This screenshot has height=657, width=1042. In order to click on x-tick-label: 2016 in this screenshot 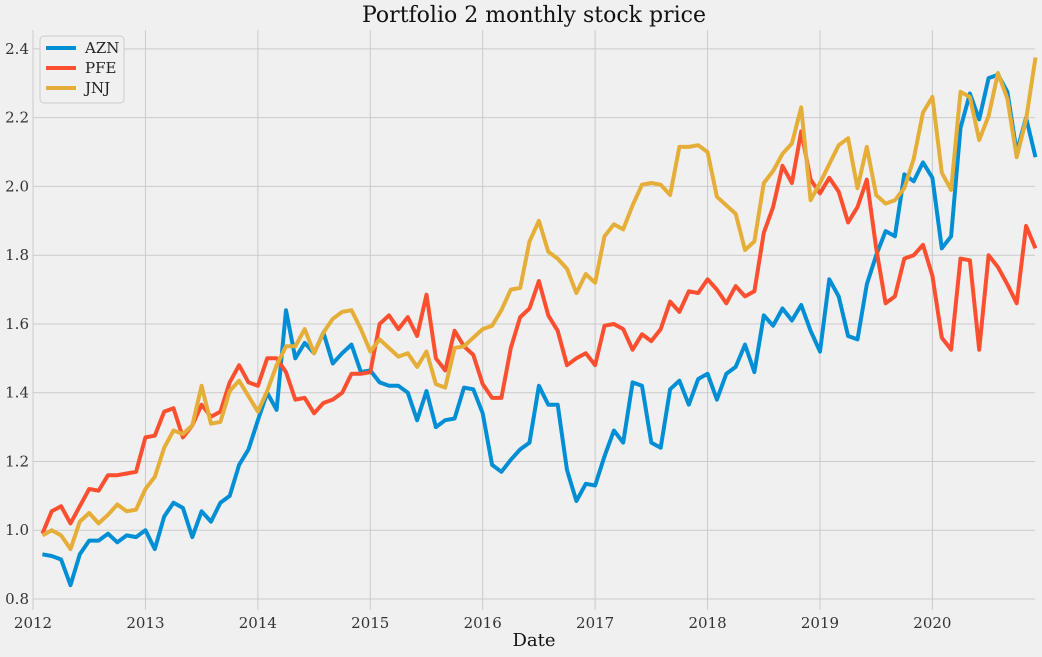, I will do `click(483, 623)`.